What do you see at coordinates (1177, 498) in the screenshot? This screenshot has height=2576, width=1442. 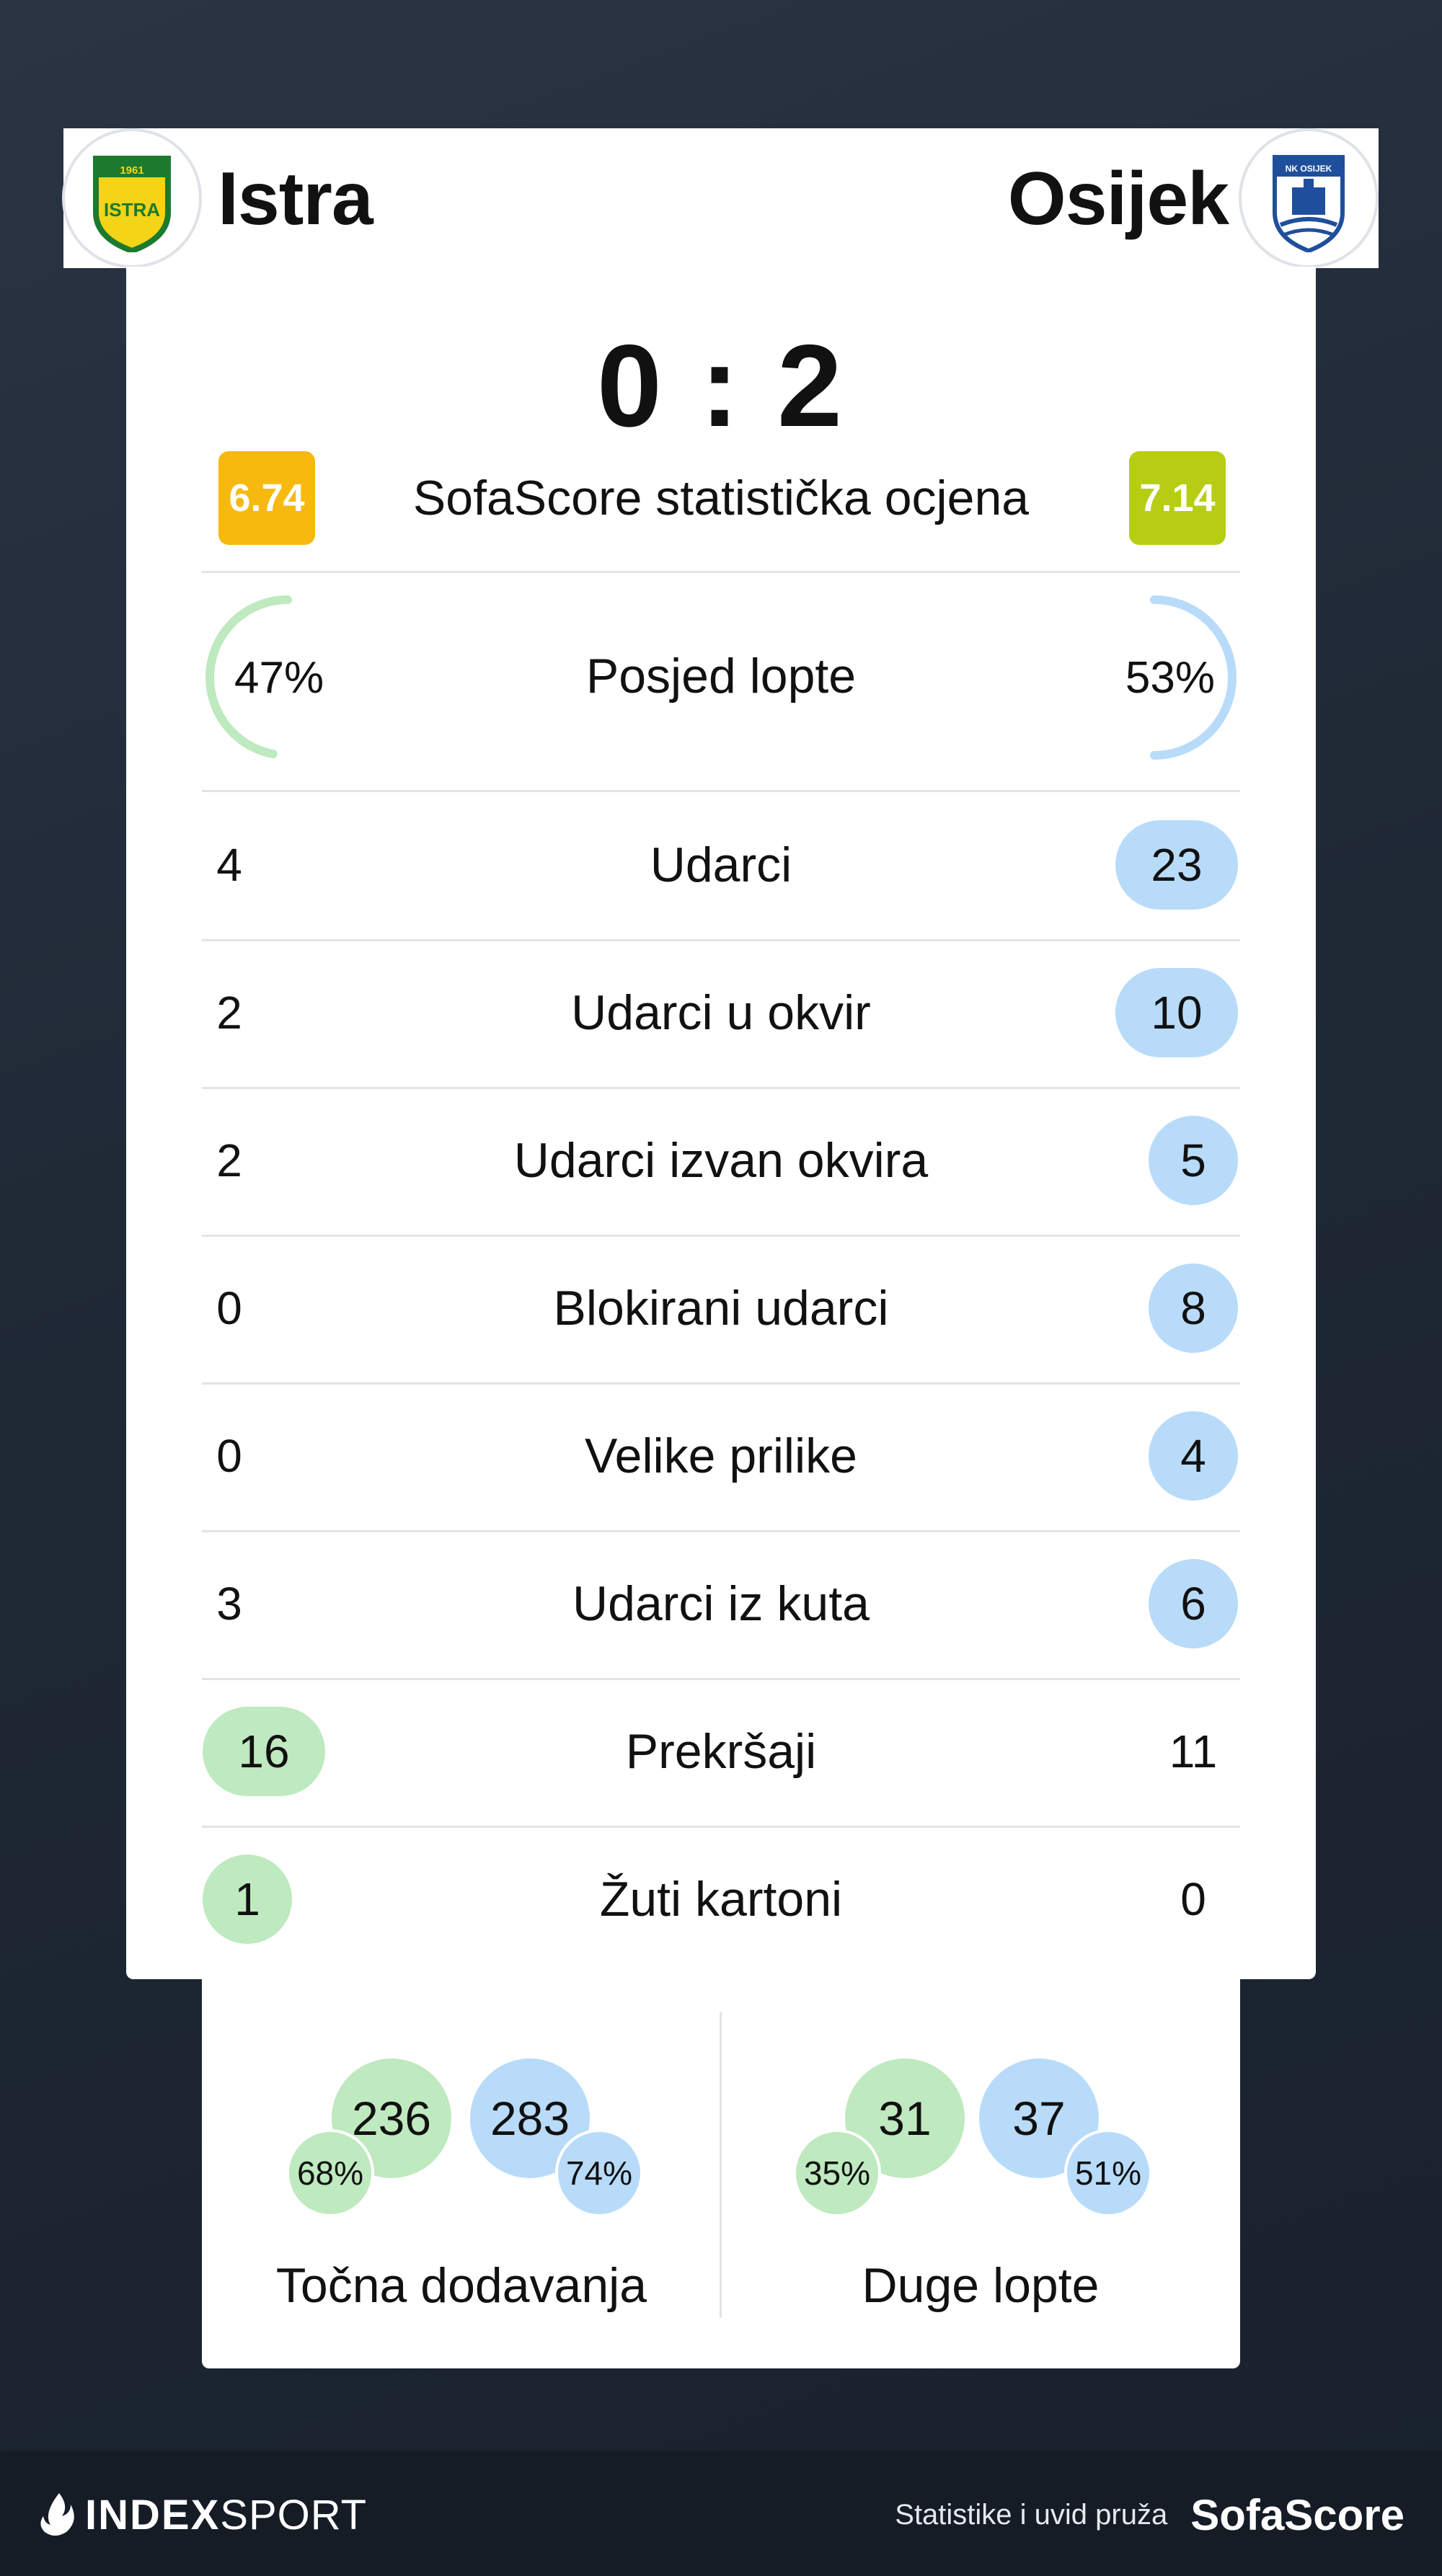 I see `away-rating-badge: 7.14` at bounding box center [1177, 498].